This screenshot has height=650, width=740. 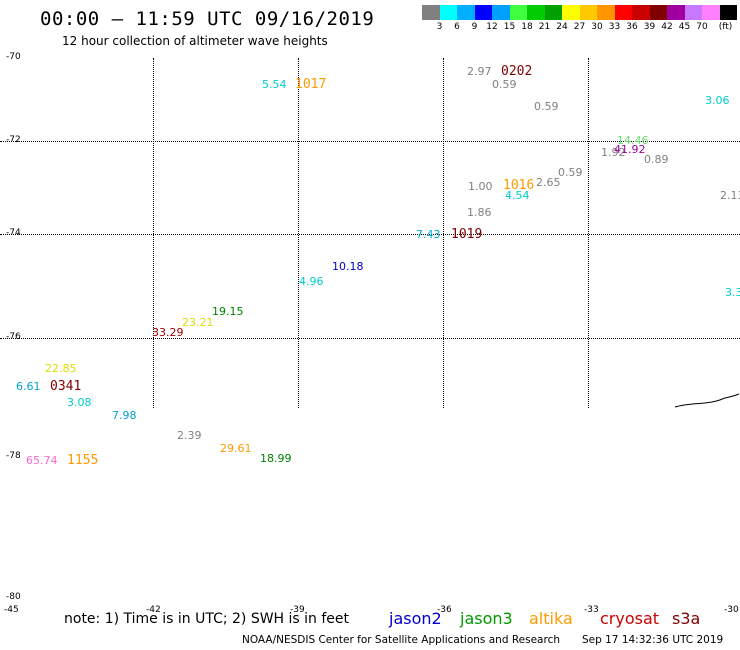 What do you see at coordinates (439, 27) in the screenshot?
I see `legend-tick-label: 3` at bounding box center [439, 27].